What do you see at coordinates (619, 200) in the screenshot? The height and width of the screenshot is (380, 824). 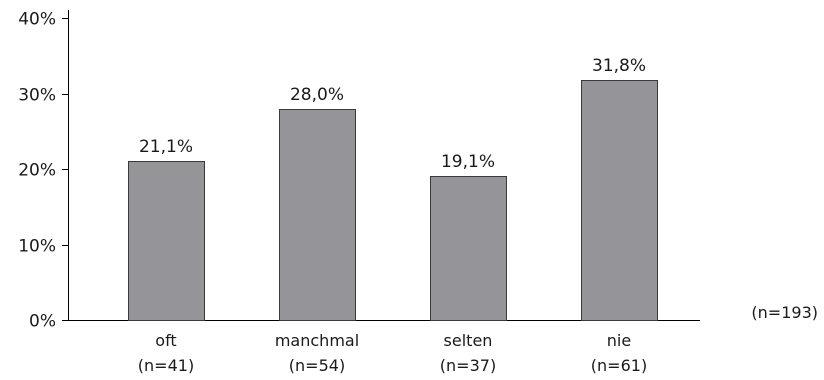 I see `bar-nie` at bounding box center [619, 200].